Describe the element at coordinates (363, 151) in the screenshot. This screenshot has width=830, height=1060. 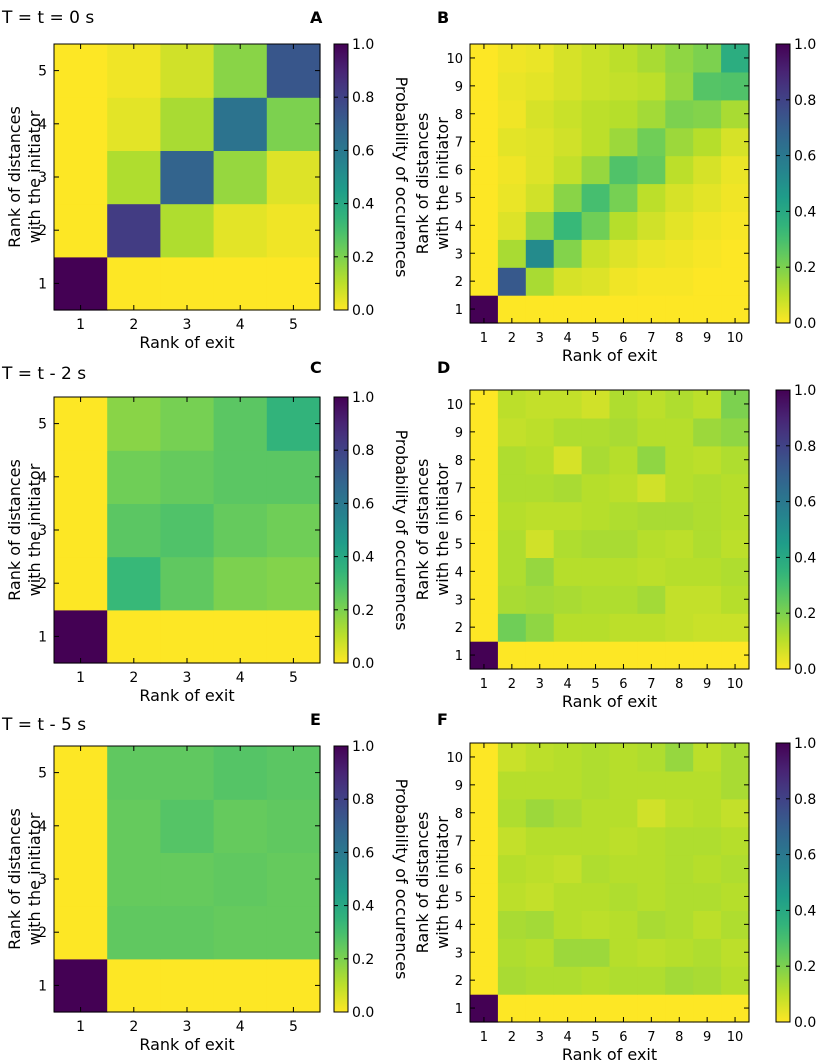
I see `colorbar-tick-label: 0.6` at that location.